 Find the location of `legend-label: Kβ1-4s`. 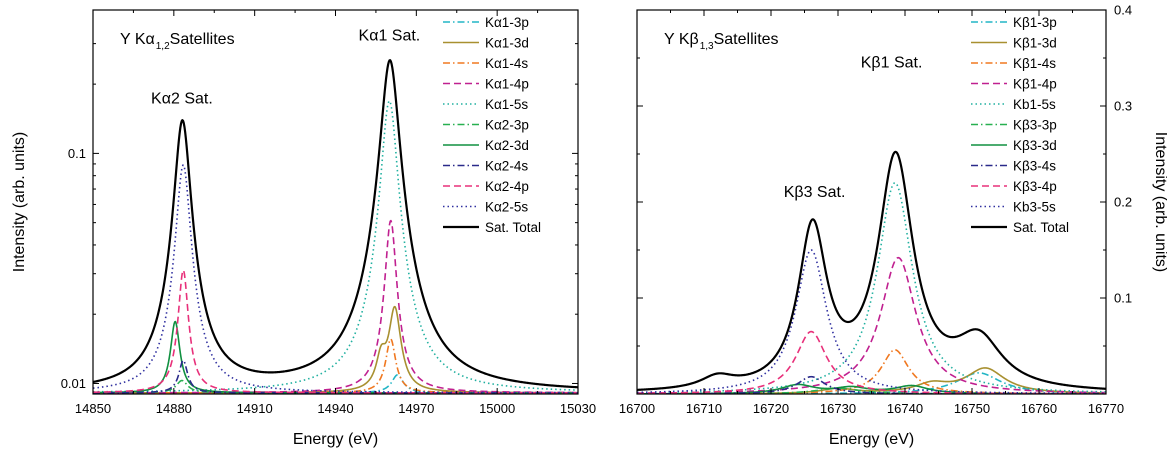

legend-label: Kβ1-4s is located at coordinates (1034, 63).